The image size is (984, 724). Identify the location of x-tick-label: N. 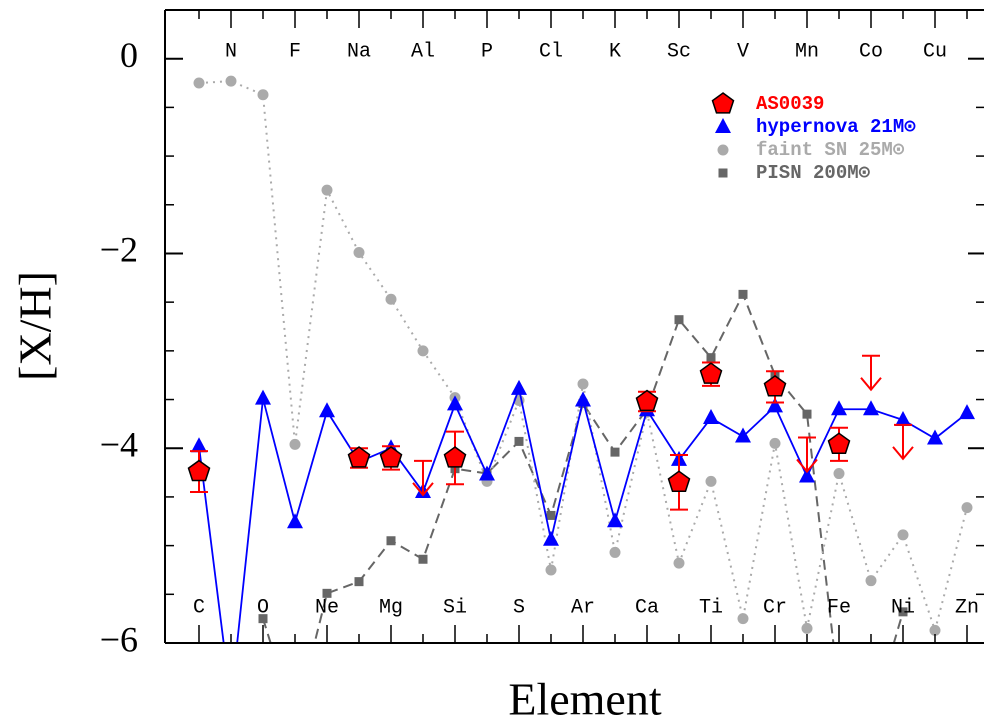
(231, 51).